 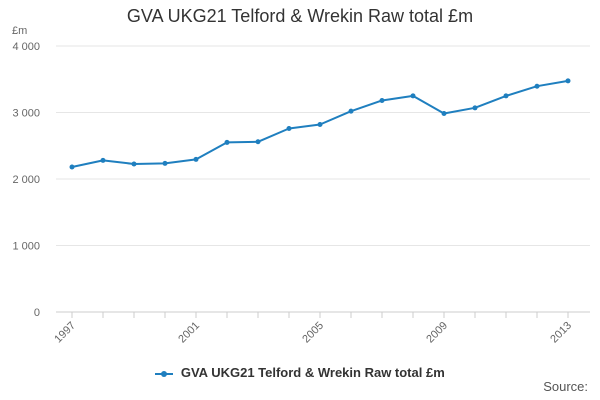 What do you see at coordinates (26, 247) in the screenshot?
I see `y-tick-label: 1 000` at bounding box center [26, 247].